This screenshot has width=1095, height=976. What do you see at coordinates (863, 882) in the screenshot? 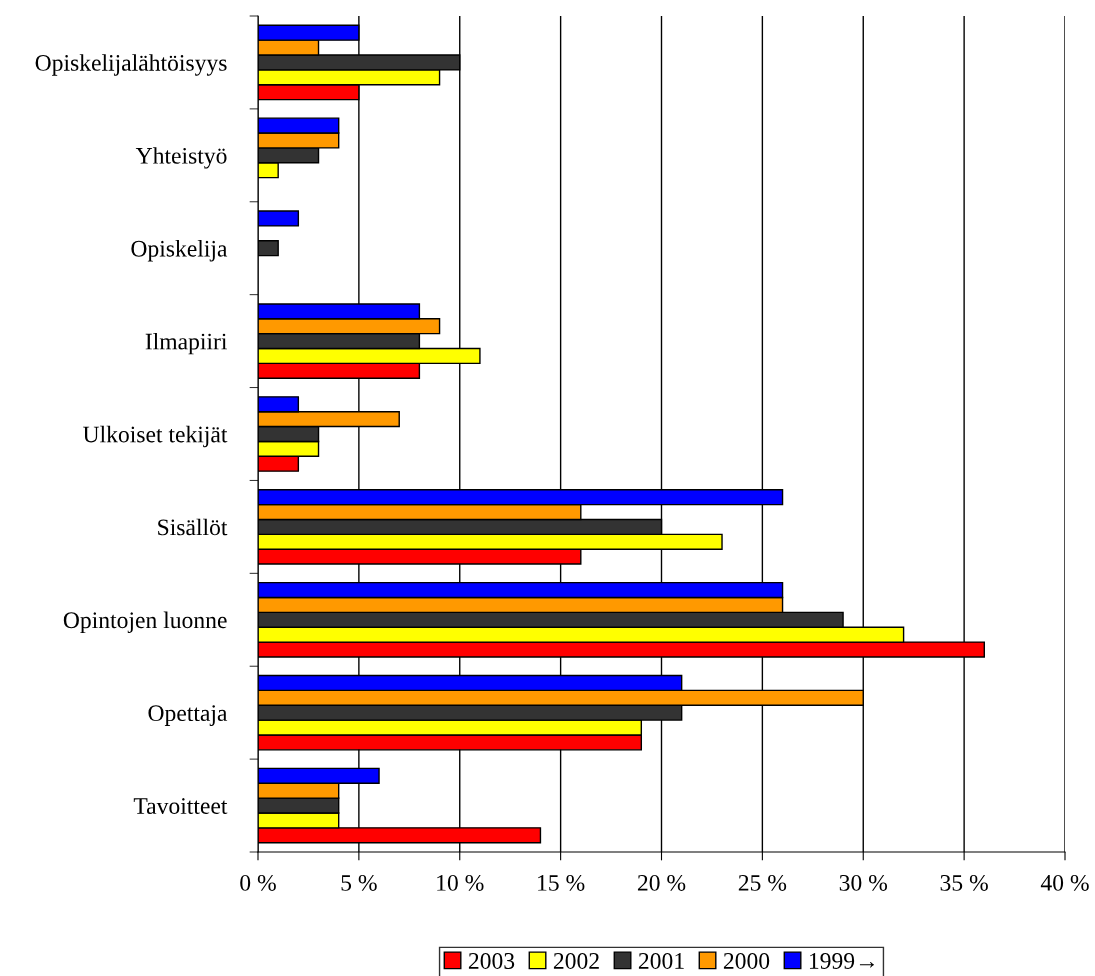
I see `x-tick-label: 30 %` at bounding box center [863, 882].